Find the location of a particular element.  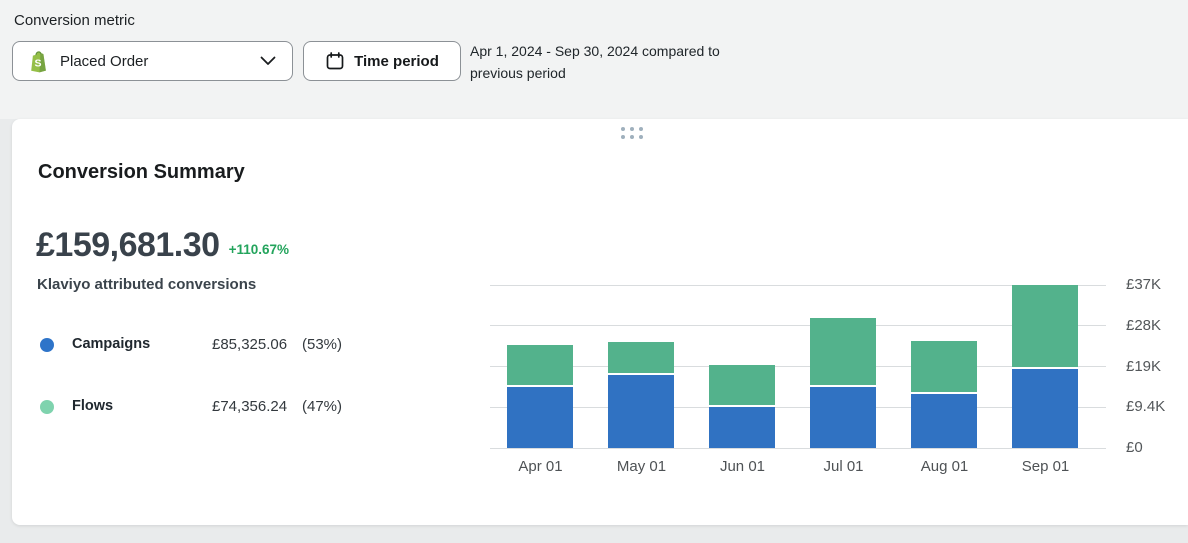

legend-value: £85,325.06 is located at coordinates (250, 344).